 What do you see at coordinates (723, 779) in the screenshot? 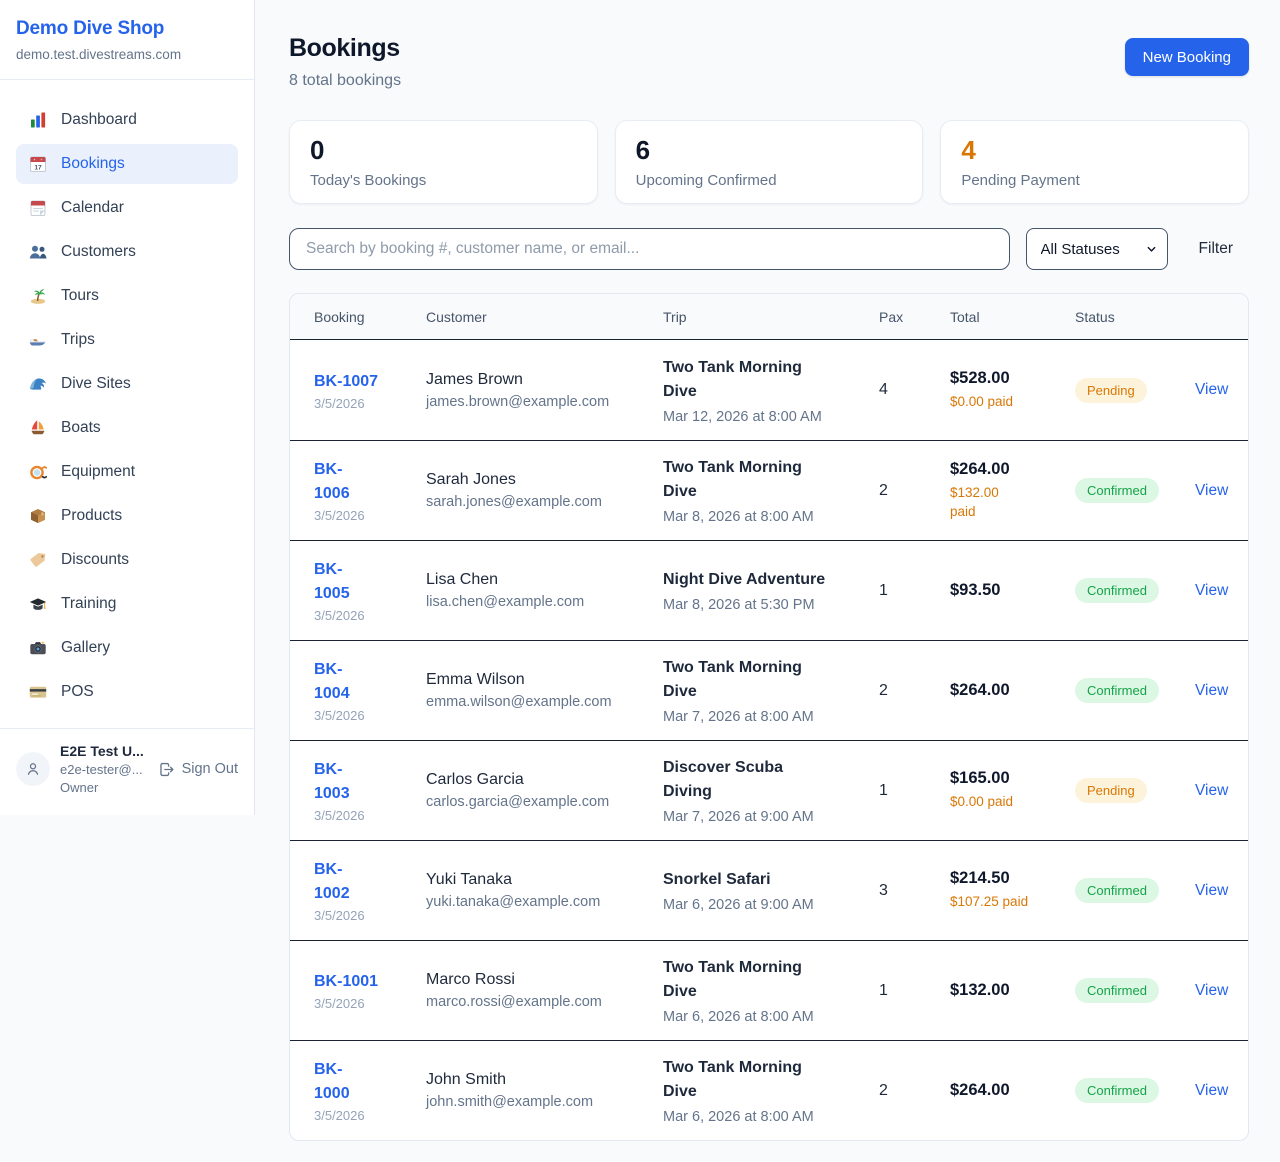
I see `trip-name: Discover Scuba Diving` at bounding box center [723, 779].